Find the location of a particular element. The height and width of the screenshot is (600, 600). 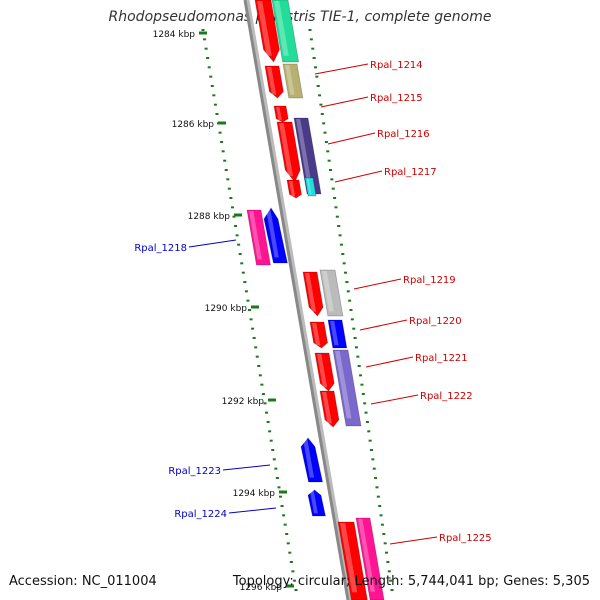

gene-red-1219-shine is located at coordinates (311, 292).